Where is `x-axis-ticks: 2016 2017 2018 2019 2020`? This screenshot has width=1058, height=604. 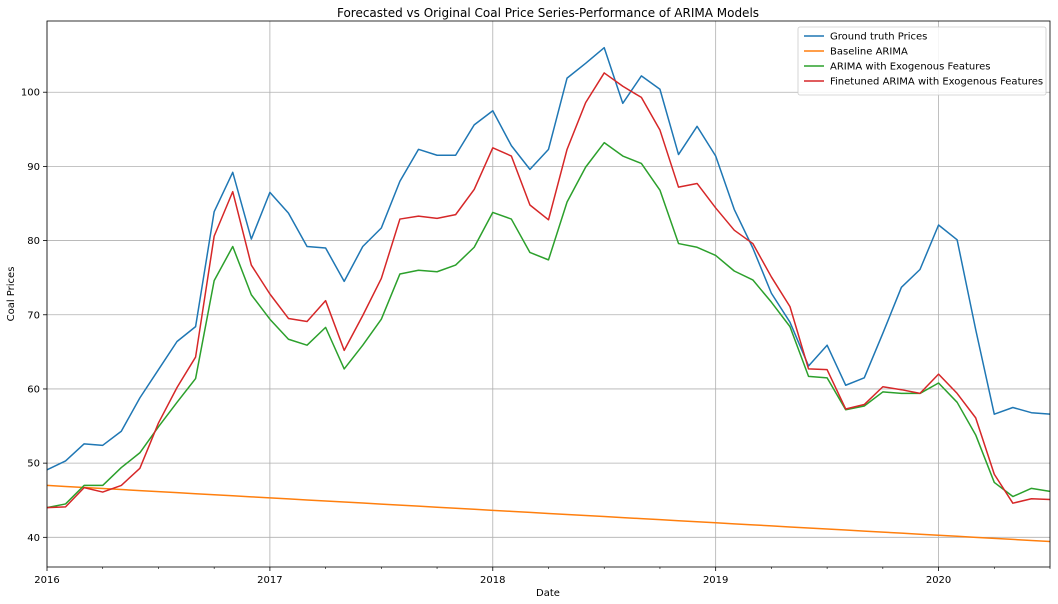
x-axis-ticks: 2016 2017 2018 2019 2020 is located at coordinates (542, 576).